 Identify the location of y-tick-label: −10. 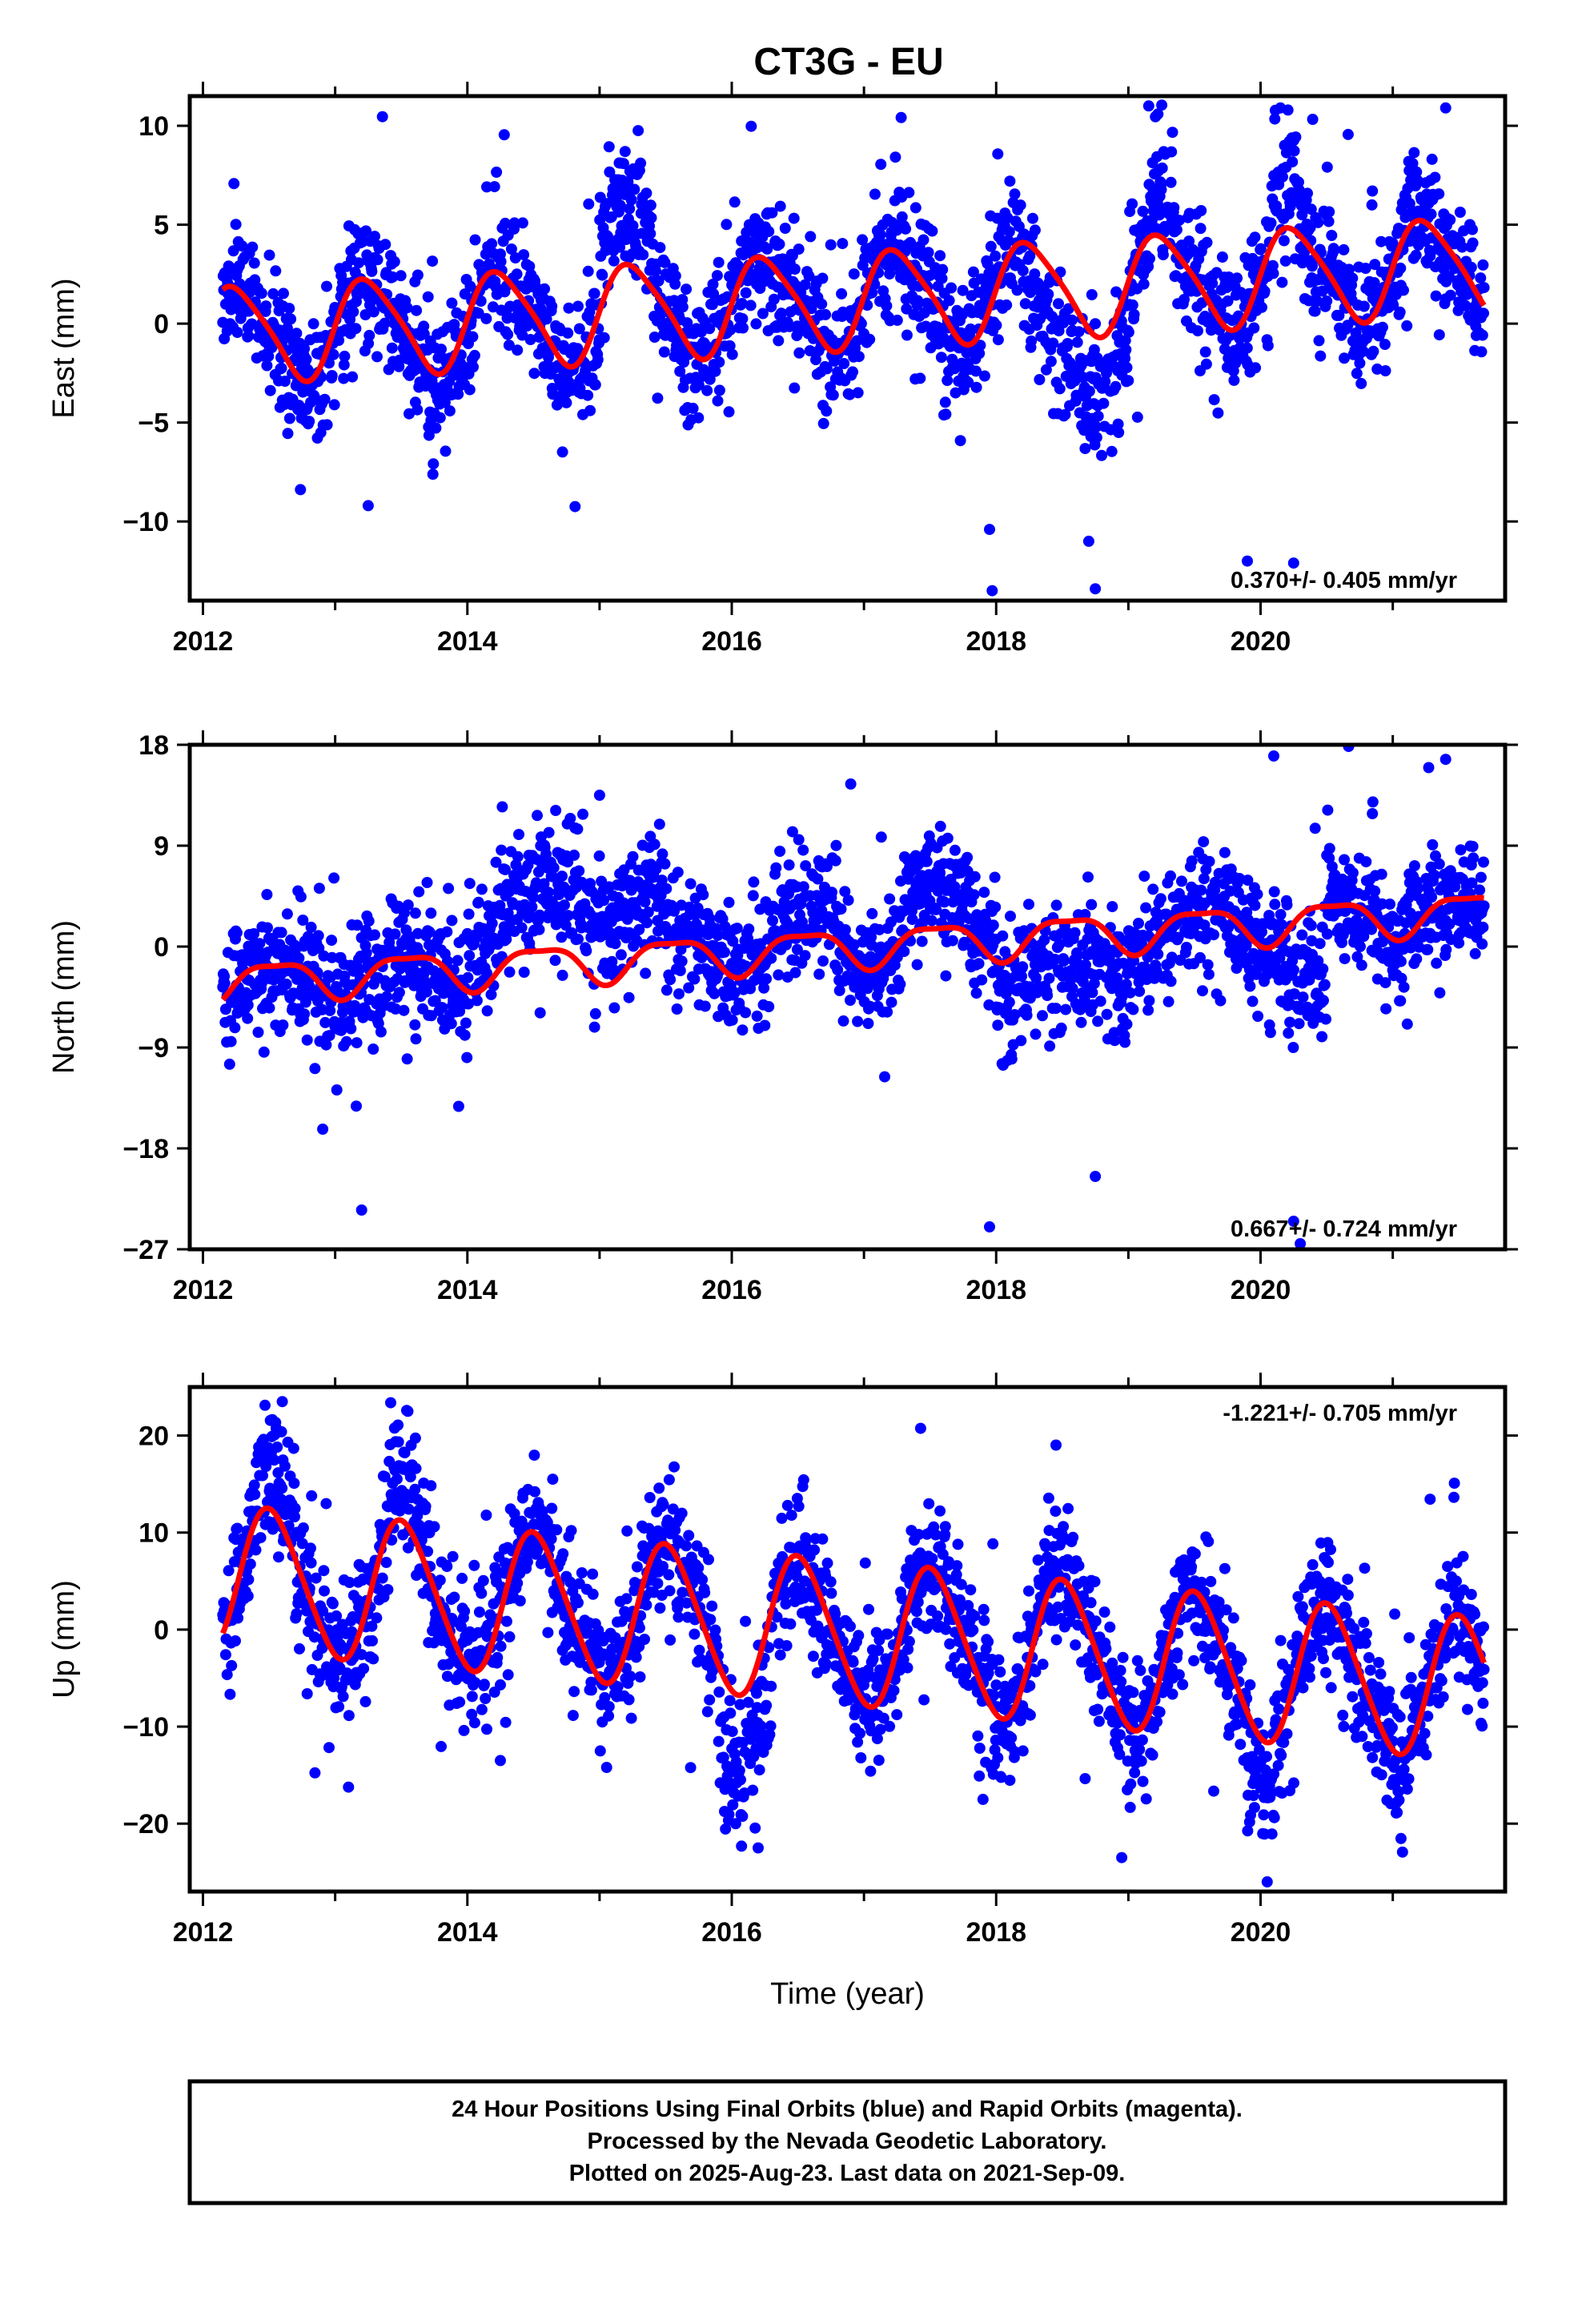
(145, 522).